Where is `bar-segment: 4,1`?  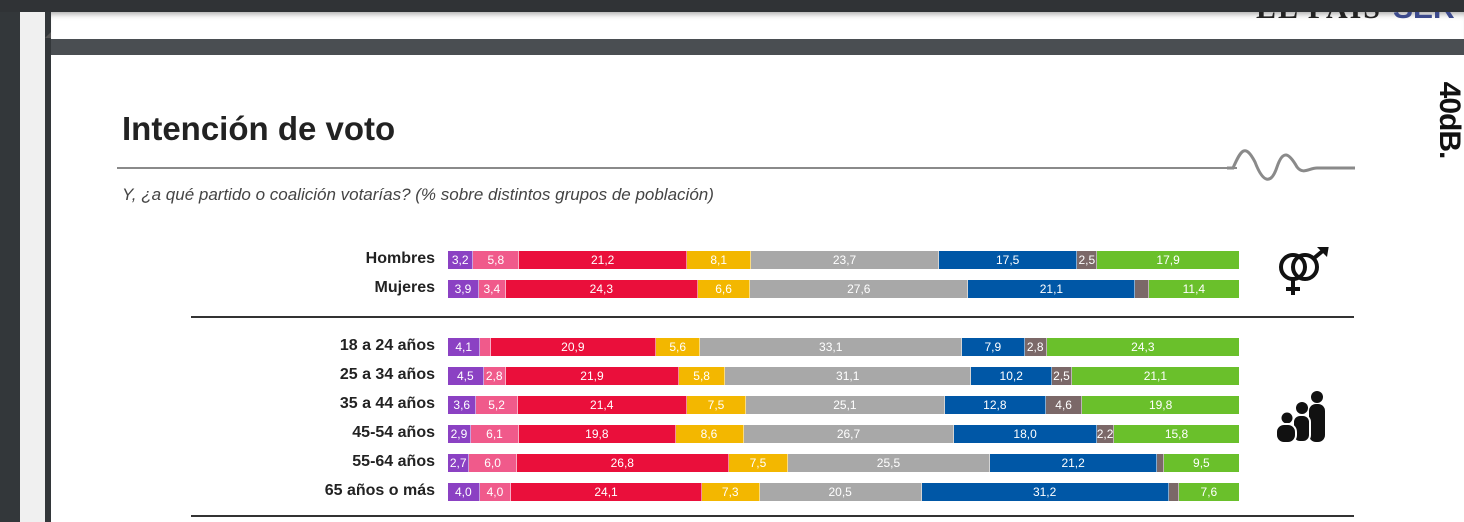 bar-segment: 4,1 is located at coordinates (464, 347).